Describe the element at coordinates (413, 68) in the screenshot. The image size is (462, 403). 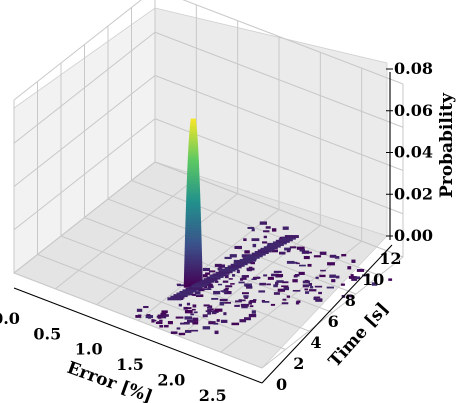
I see `z-tick-label: 0.08` at that location.